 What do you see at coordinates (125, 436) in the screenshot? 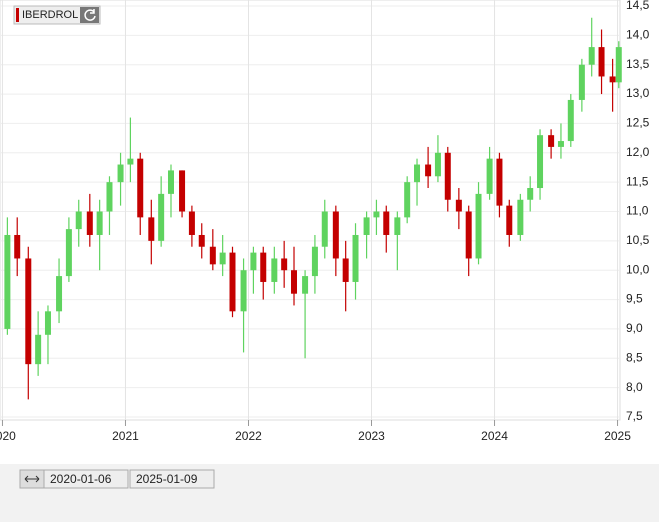
I see `x-tick-label: 2021` at bounding box center [125, 436].